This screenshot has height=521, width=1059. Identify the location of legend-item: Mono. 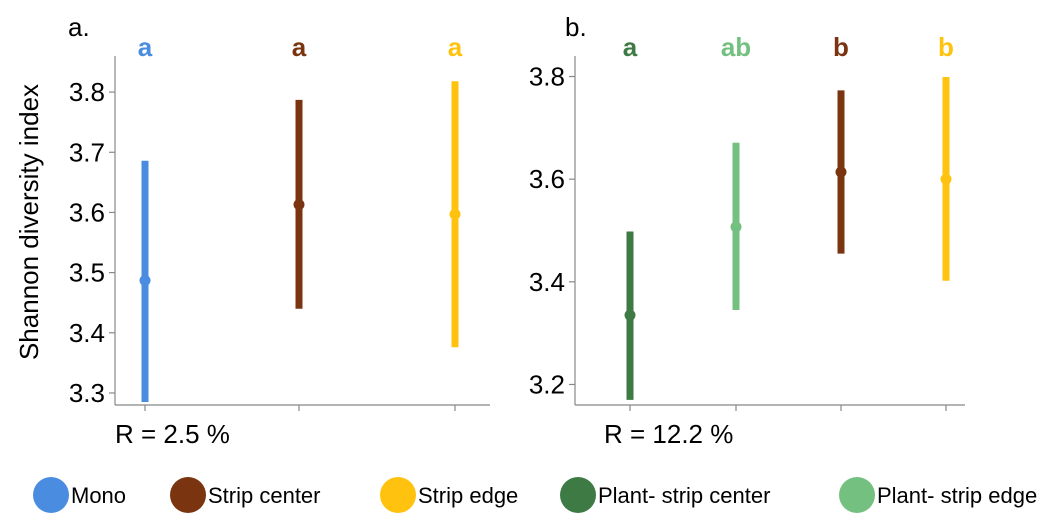
(79, 495).